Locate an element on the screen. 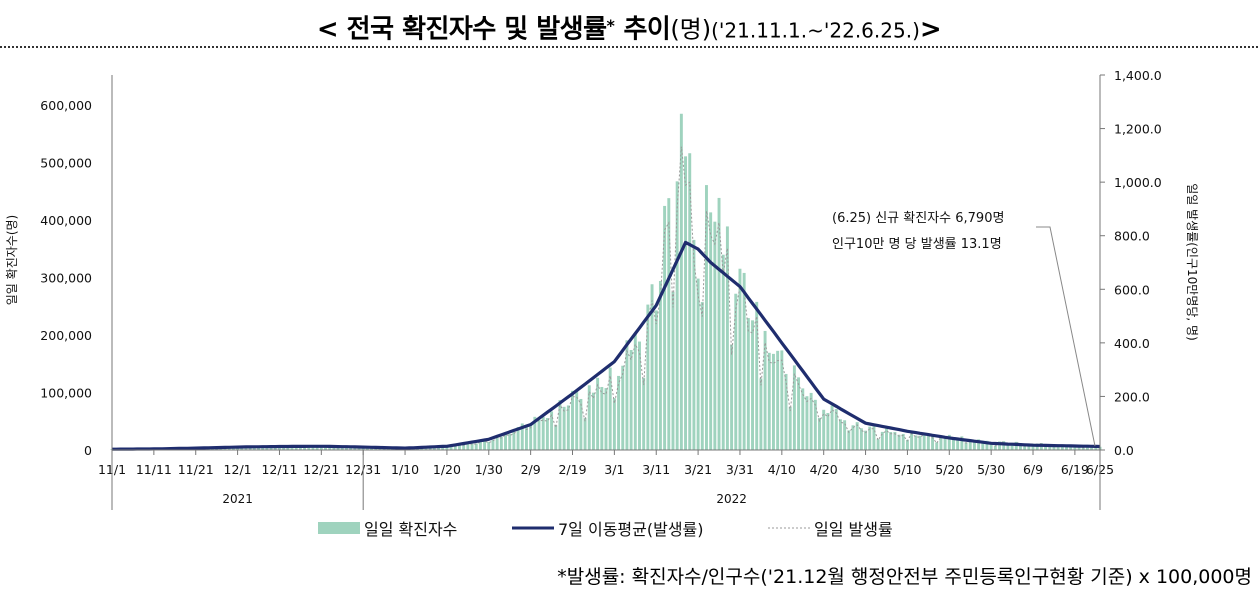 Image resolution: width=1258 pixels, height=589 pixels. y-left-tick: 400,000 is located at coordinates (66, 220).